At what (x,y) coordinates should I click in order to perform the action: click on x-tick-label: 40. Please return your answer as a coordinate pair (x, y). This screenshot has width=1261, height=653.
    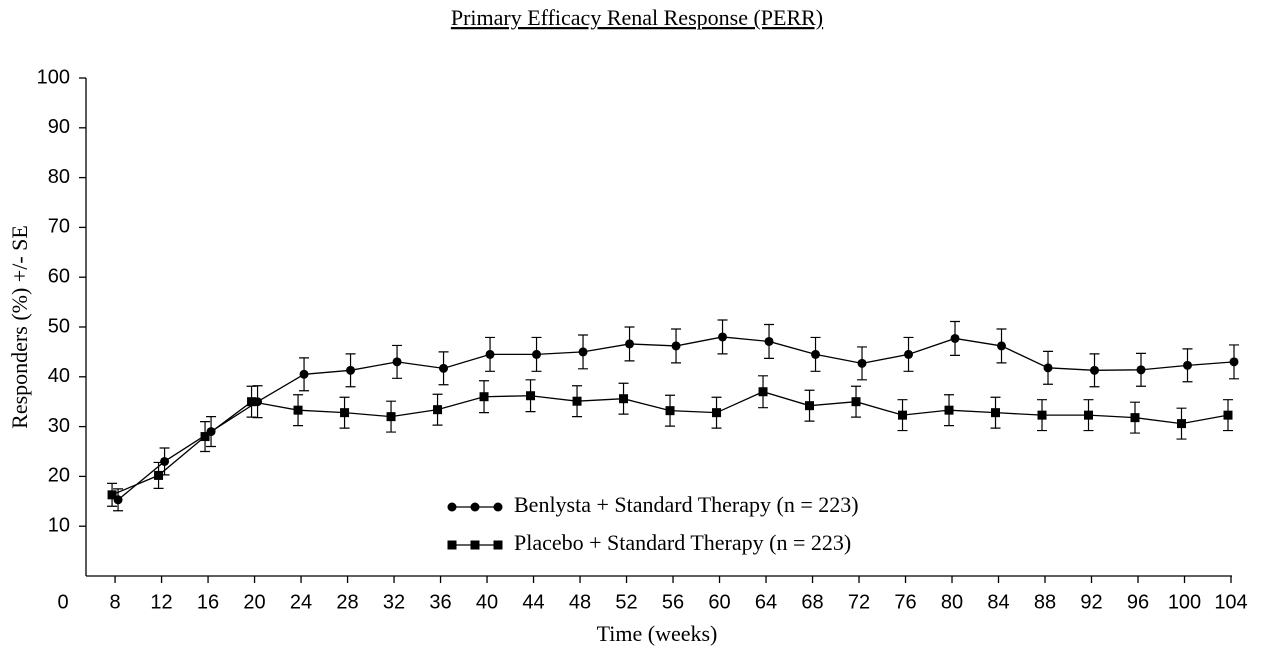
    Looking at the image, I should click on (487, 602).